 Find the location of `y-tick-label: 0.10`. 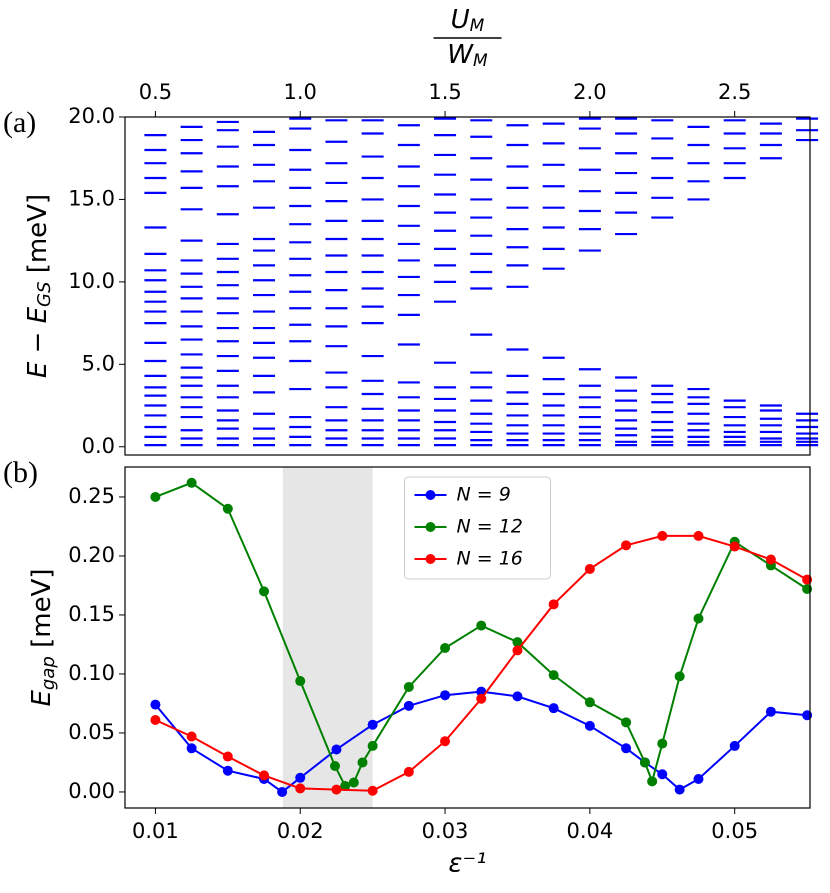

y-tick-label: 0.10 is located at coordinates (91, 673).